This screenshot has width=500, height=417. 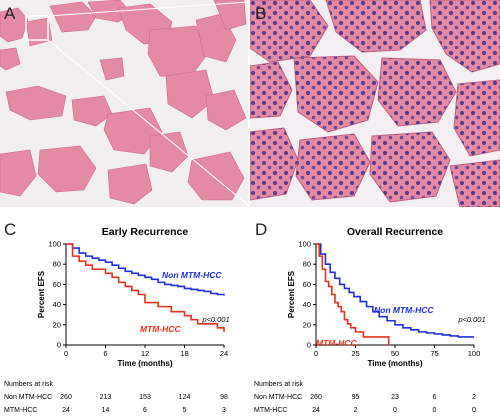 What do you see at coordinates (105, 410) in the screenshot?
I see `risk-value: 14` at bounding box center [105, 410].